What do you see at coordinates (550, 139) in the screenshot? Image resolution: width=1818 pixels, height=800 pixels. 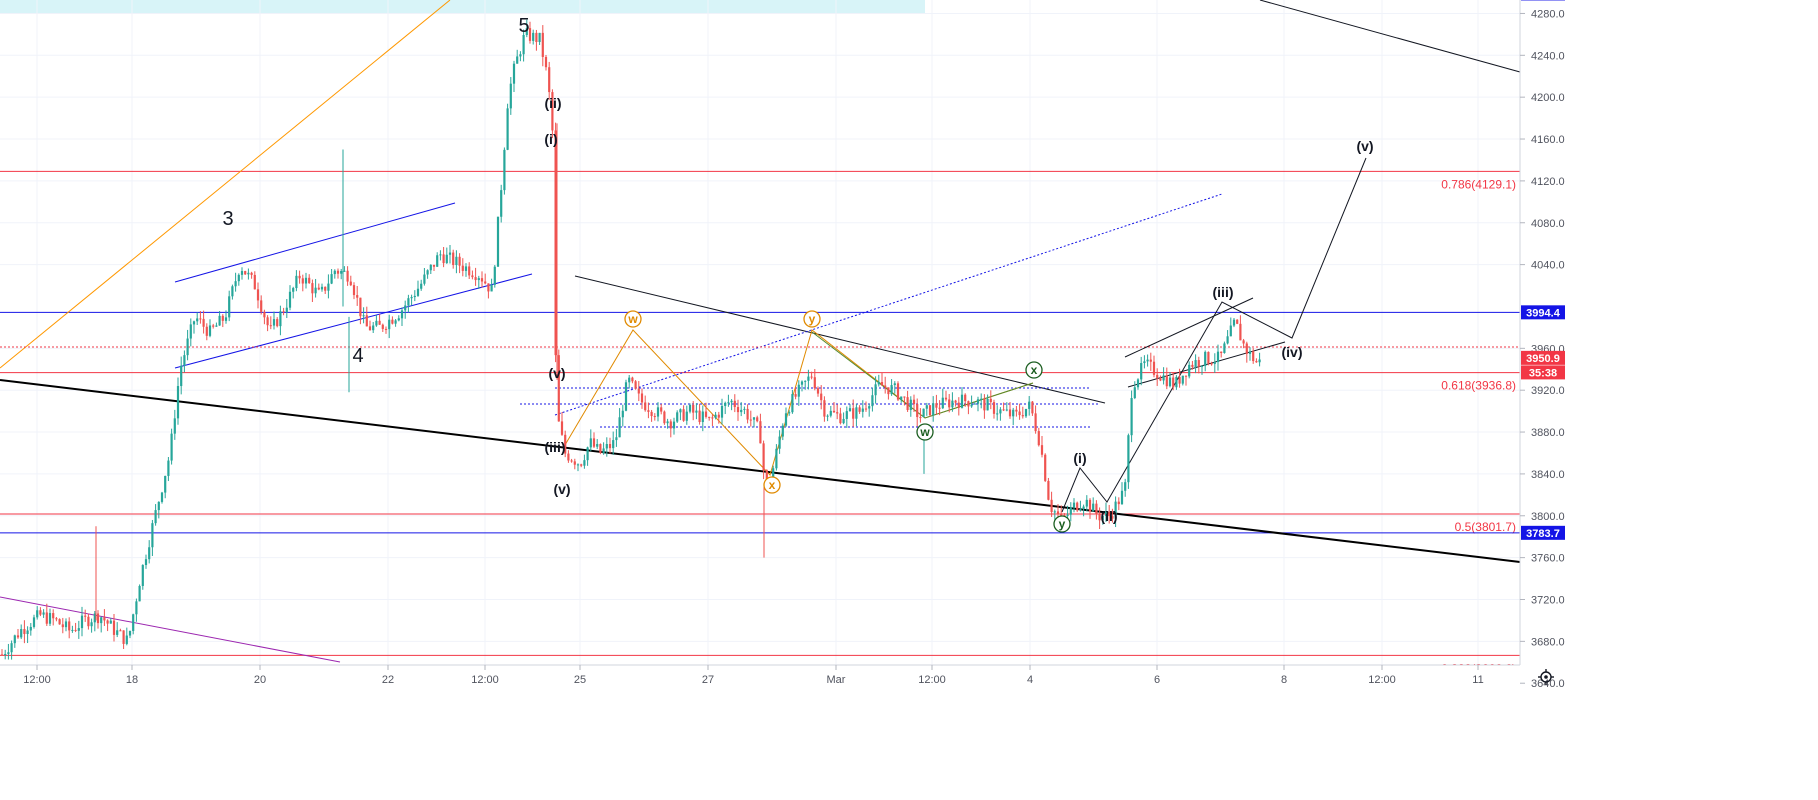 I see `wave-label: (i)` at bounding box center [550, 139].